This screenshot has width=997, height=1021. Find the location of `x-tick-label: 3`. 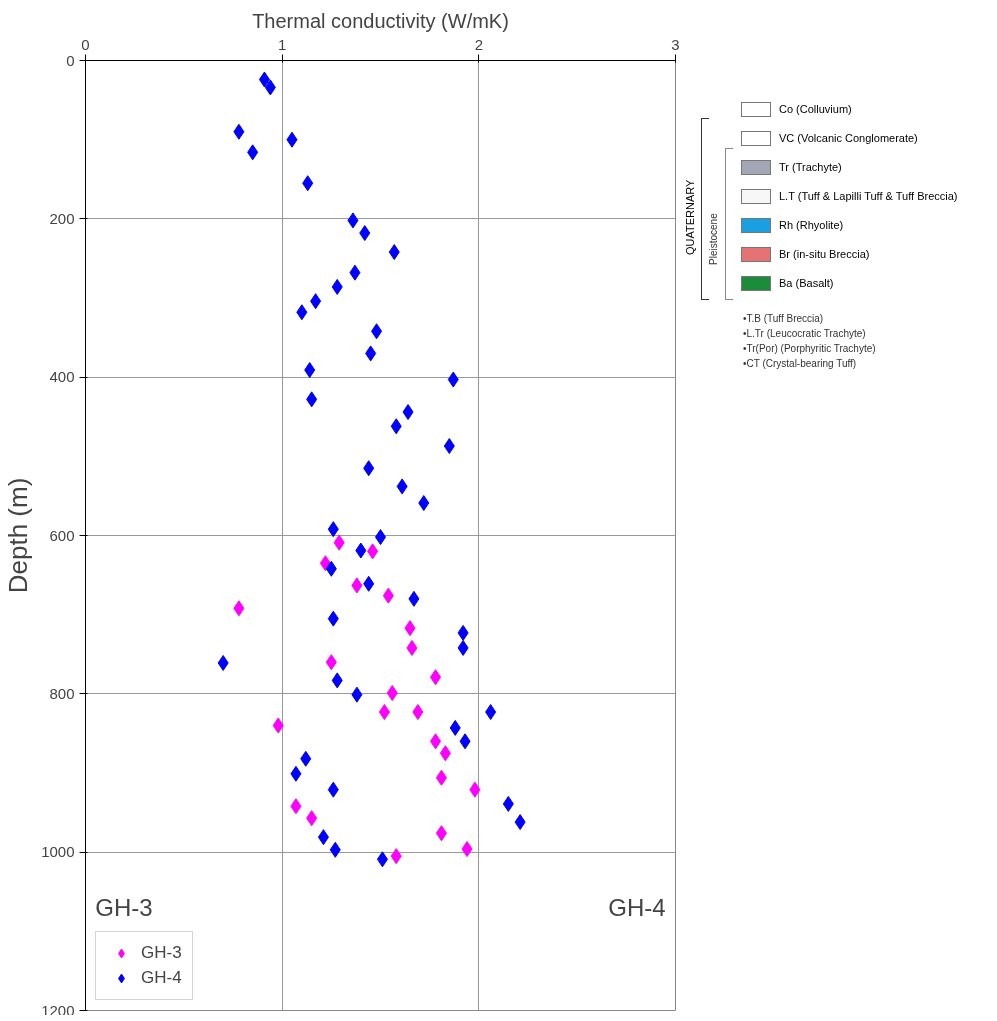

x-tick-label: 3 is located at coordinates (675, 44).